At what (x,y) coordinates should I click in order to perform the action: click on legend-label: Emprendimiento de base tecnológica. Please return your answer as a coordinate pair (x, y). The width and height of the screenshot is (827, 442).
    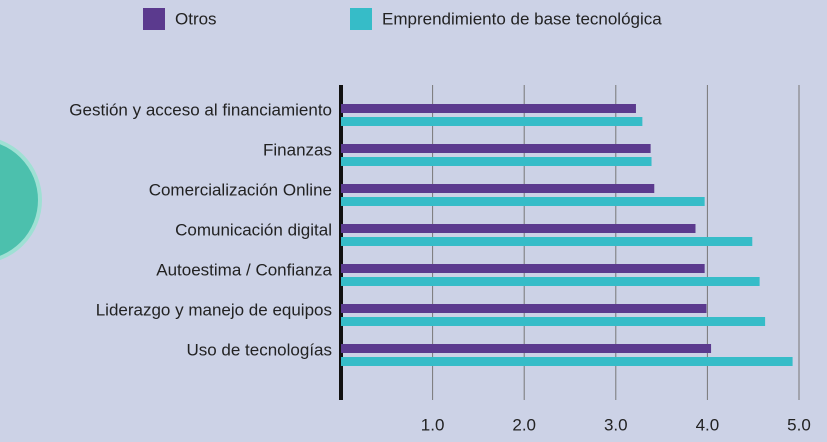
    Looking at the image, I should click on (522, 18).